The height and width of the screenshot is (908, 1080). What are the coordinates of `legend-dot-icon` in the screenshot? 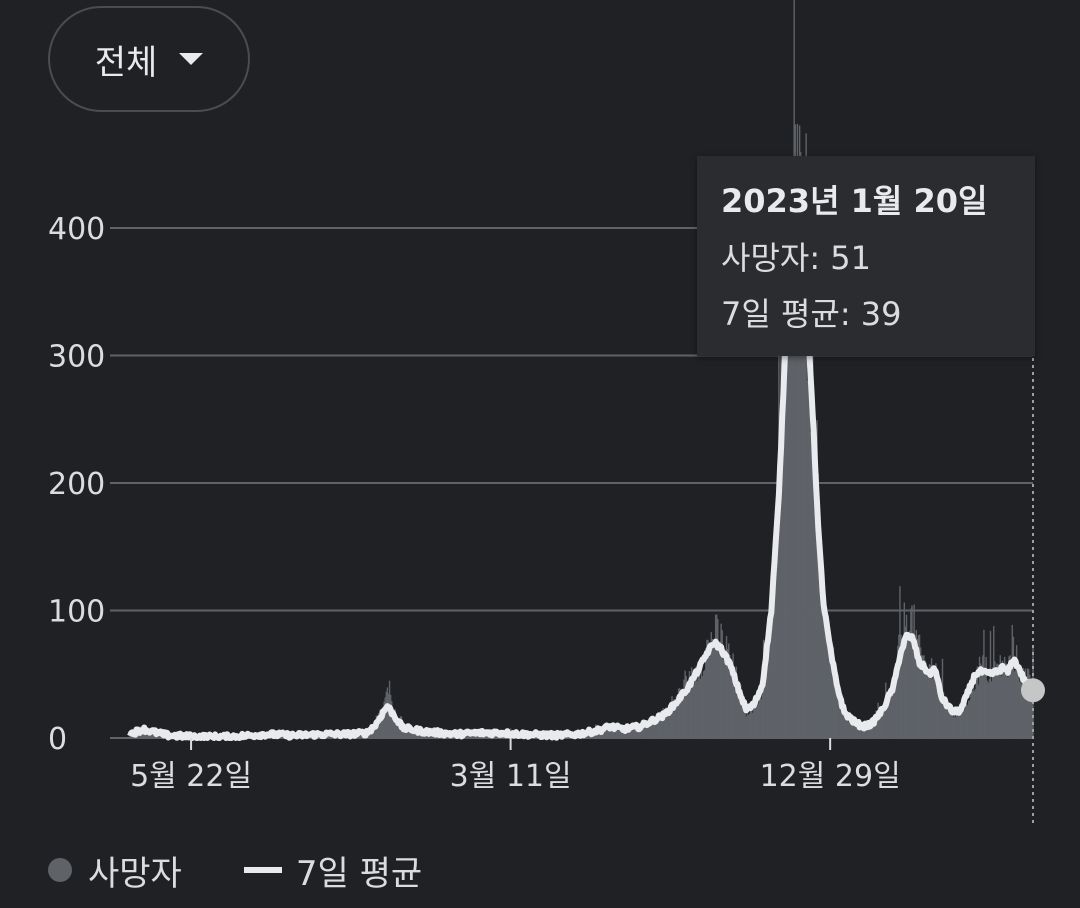 It's located at (60, 870).